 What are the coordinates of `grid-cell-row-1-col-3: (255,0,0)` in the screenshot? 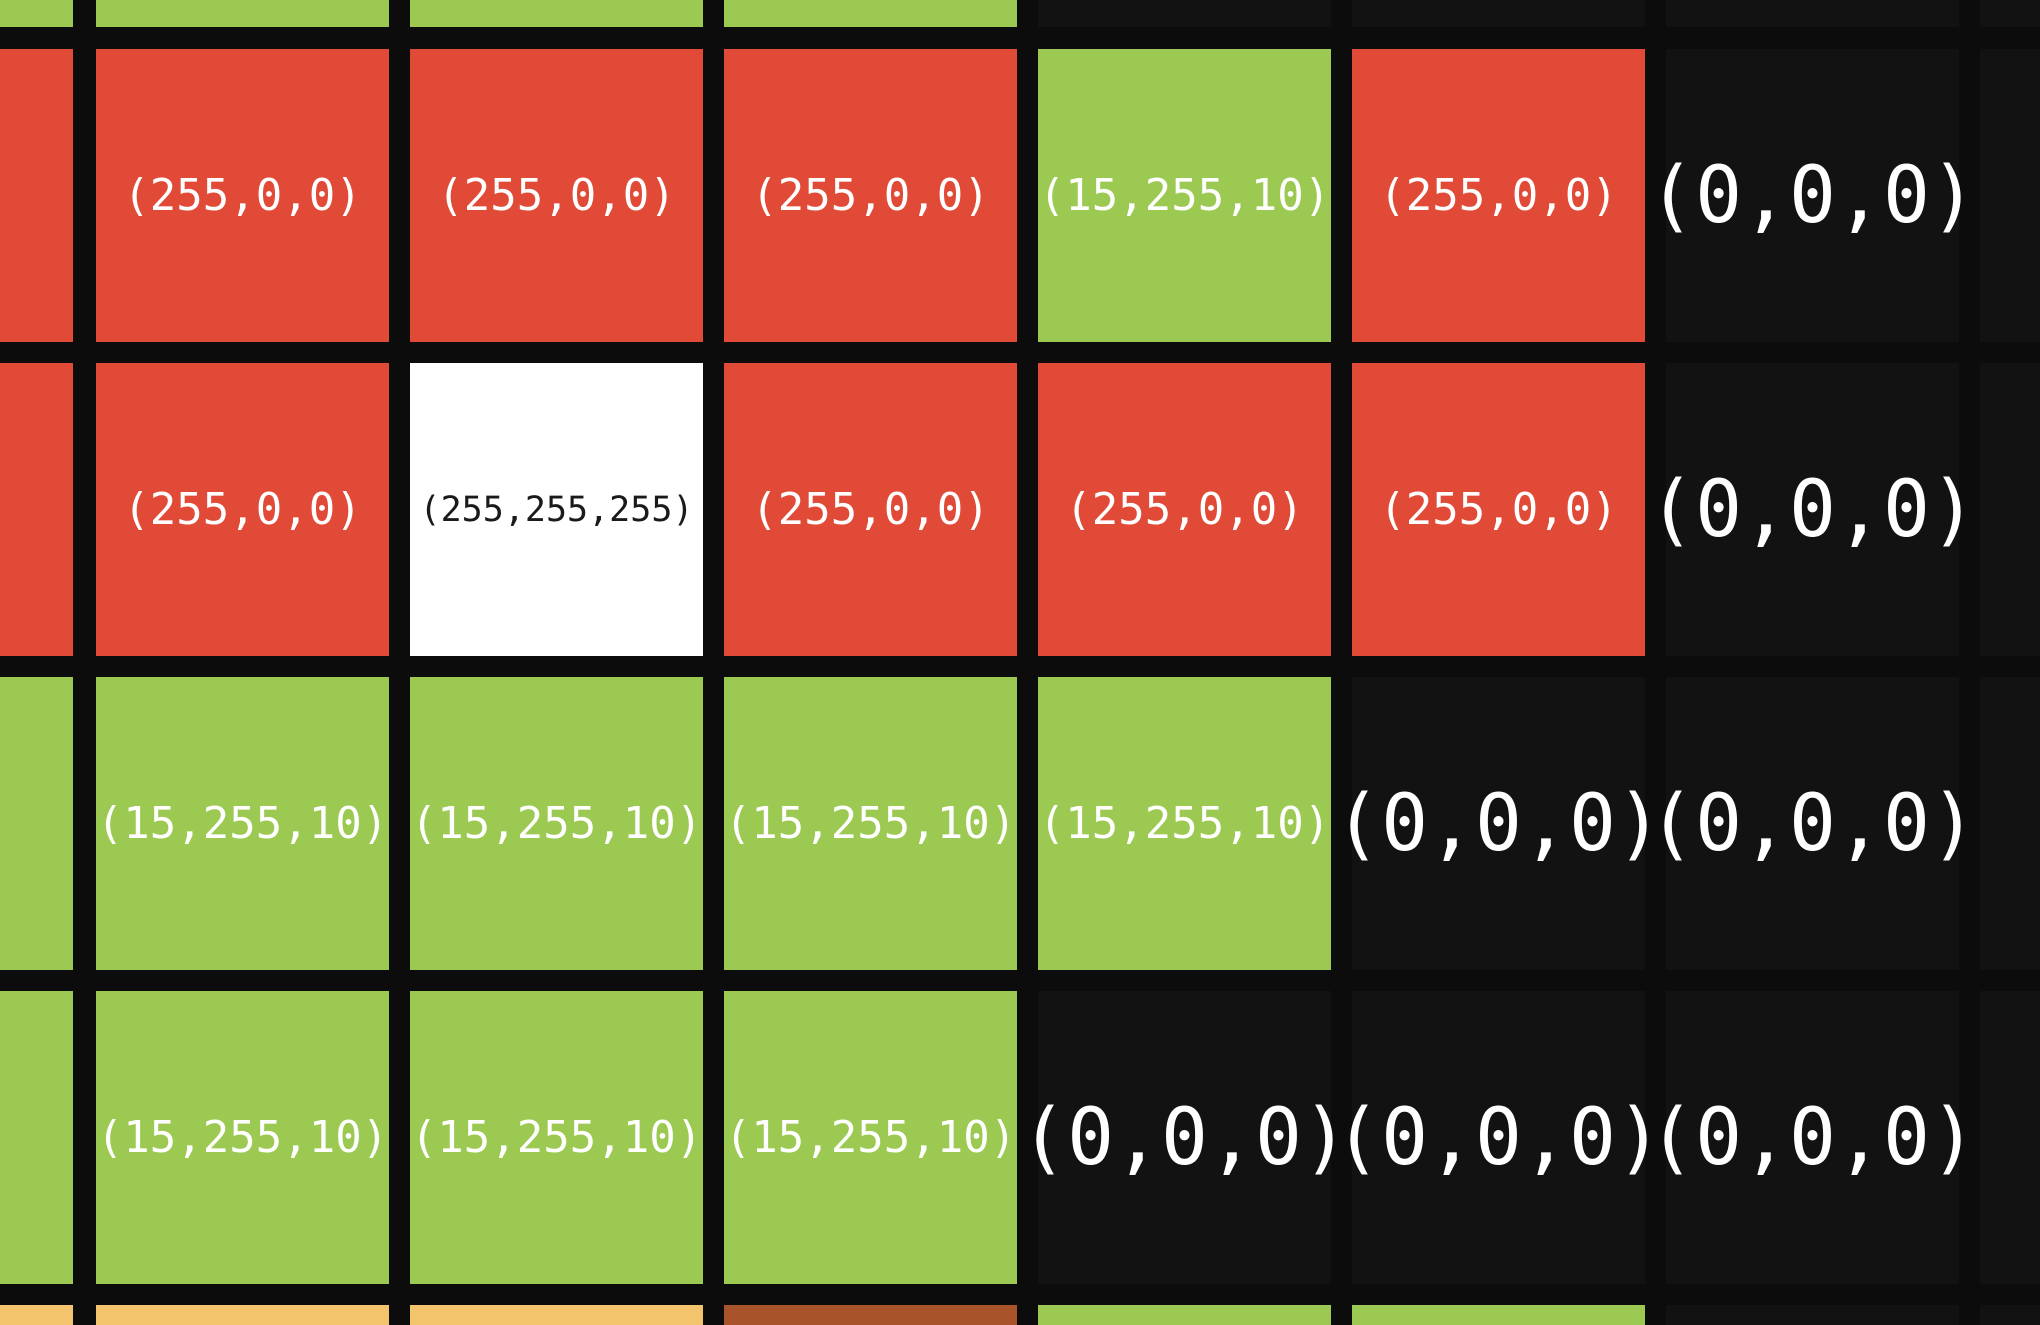 It's located at (870, 195).